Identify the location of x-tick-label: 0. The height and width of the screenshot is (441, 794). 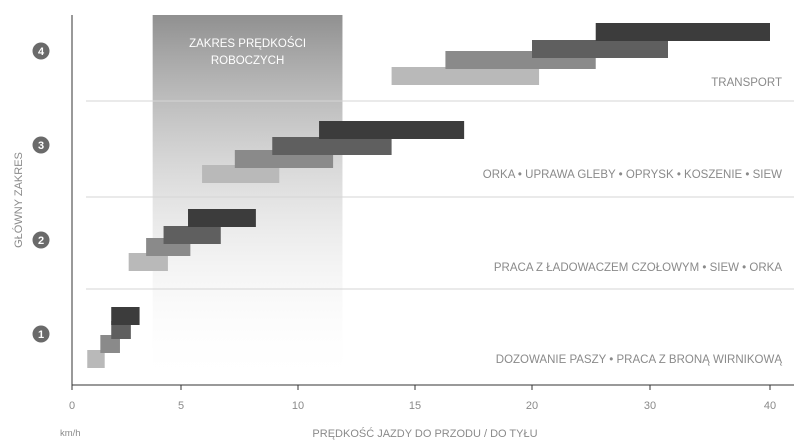
(72, 406).